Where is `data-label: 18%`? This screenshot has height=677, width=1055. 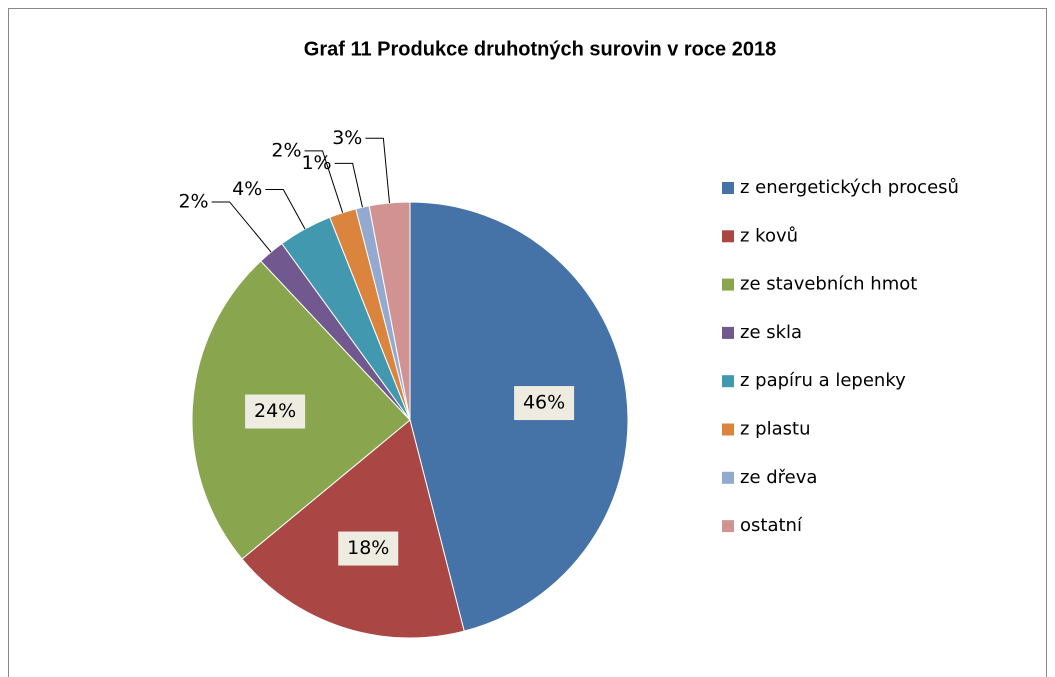
data-label: 18% is located at coordinates (368, 548).